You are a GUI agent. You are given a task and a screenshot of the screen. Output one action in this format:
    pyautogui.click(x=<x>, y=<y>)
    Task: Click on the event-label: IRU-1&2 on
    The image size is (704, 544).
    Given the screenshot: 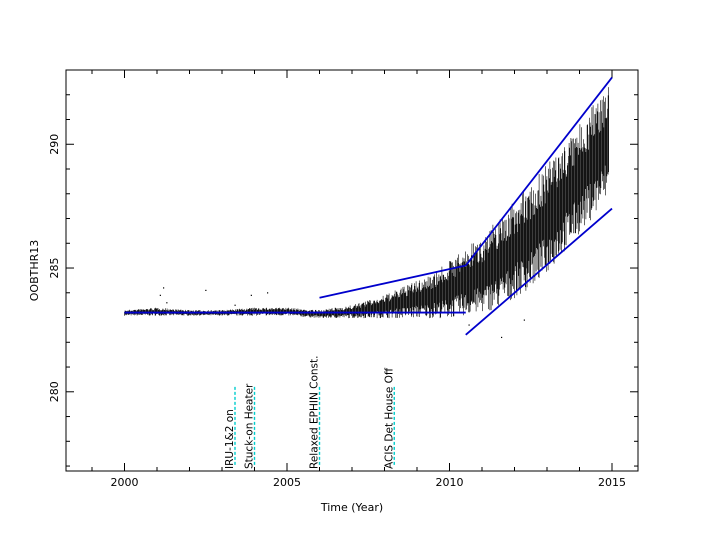 What is the action you would take?
    pyautogui.click(x=230, y=439)
    